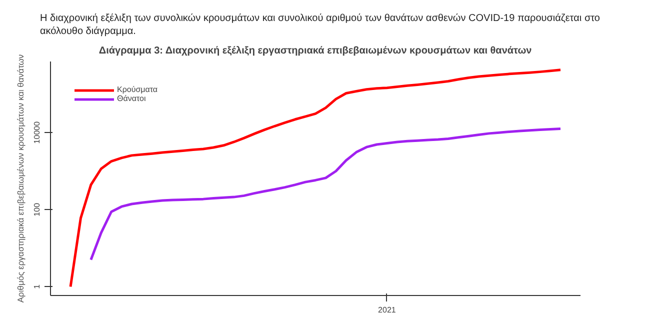  Describe the element at coordinates (387, 310) in the screenshot. I see `text: 2021` at that location.